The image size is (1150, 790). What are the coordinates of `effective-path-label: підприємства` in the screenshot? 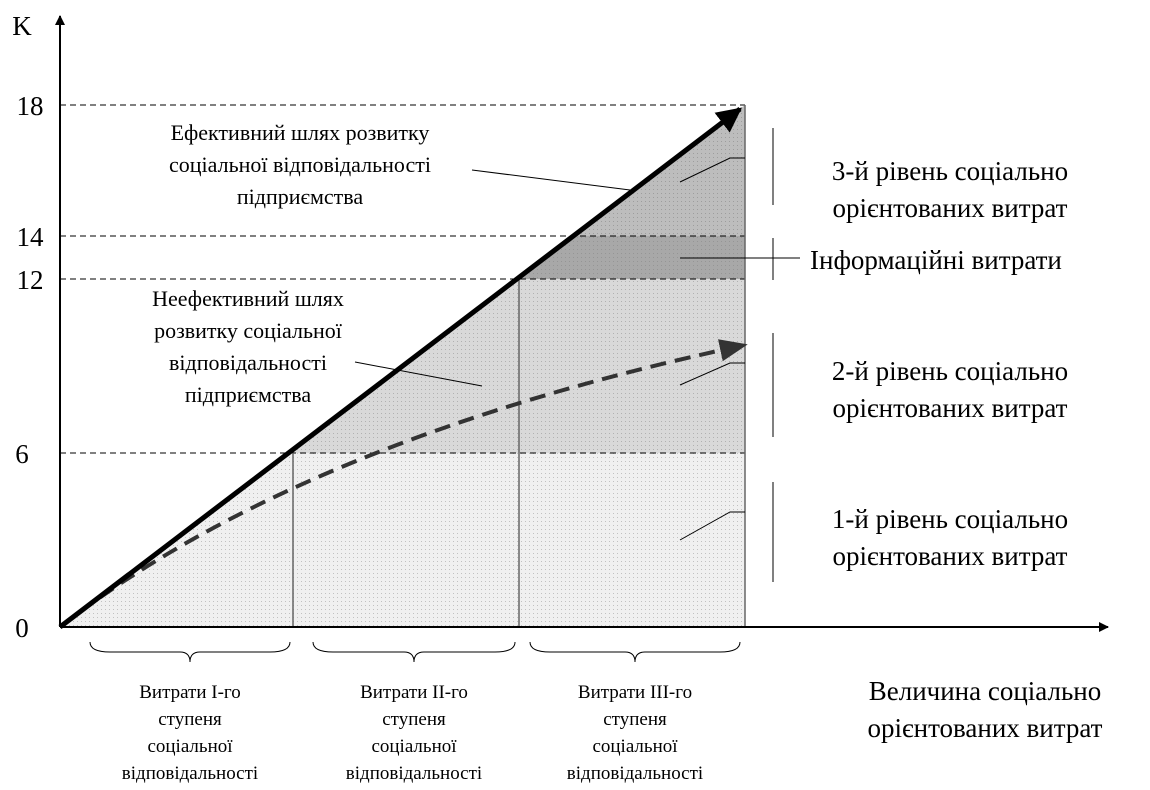 It's located at (300, 196).